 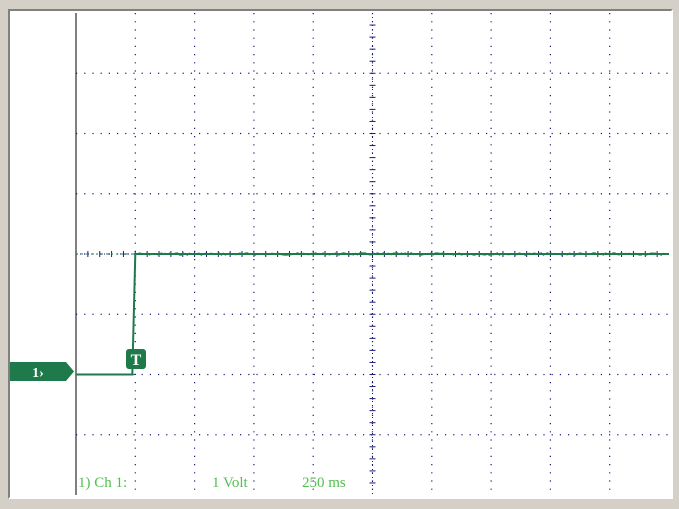 I want to click on readout-channel: 1) Ch 1:, so click(x=102, y=483).